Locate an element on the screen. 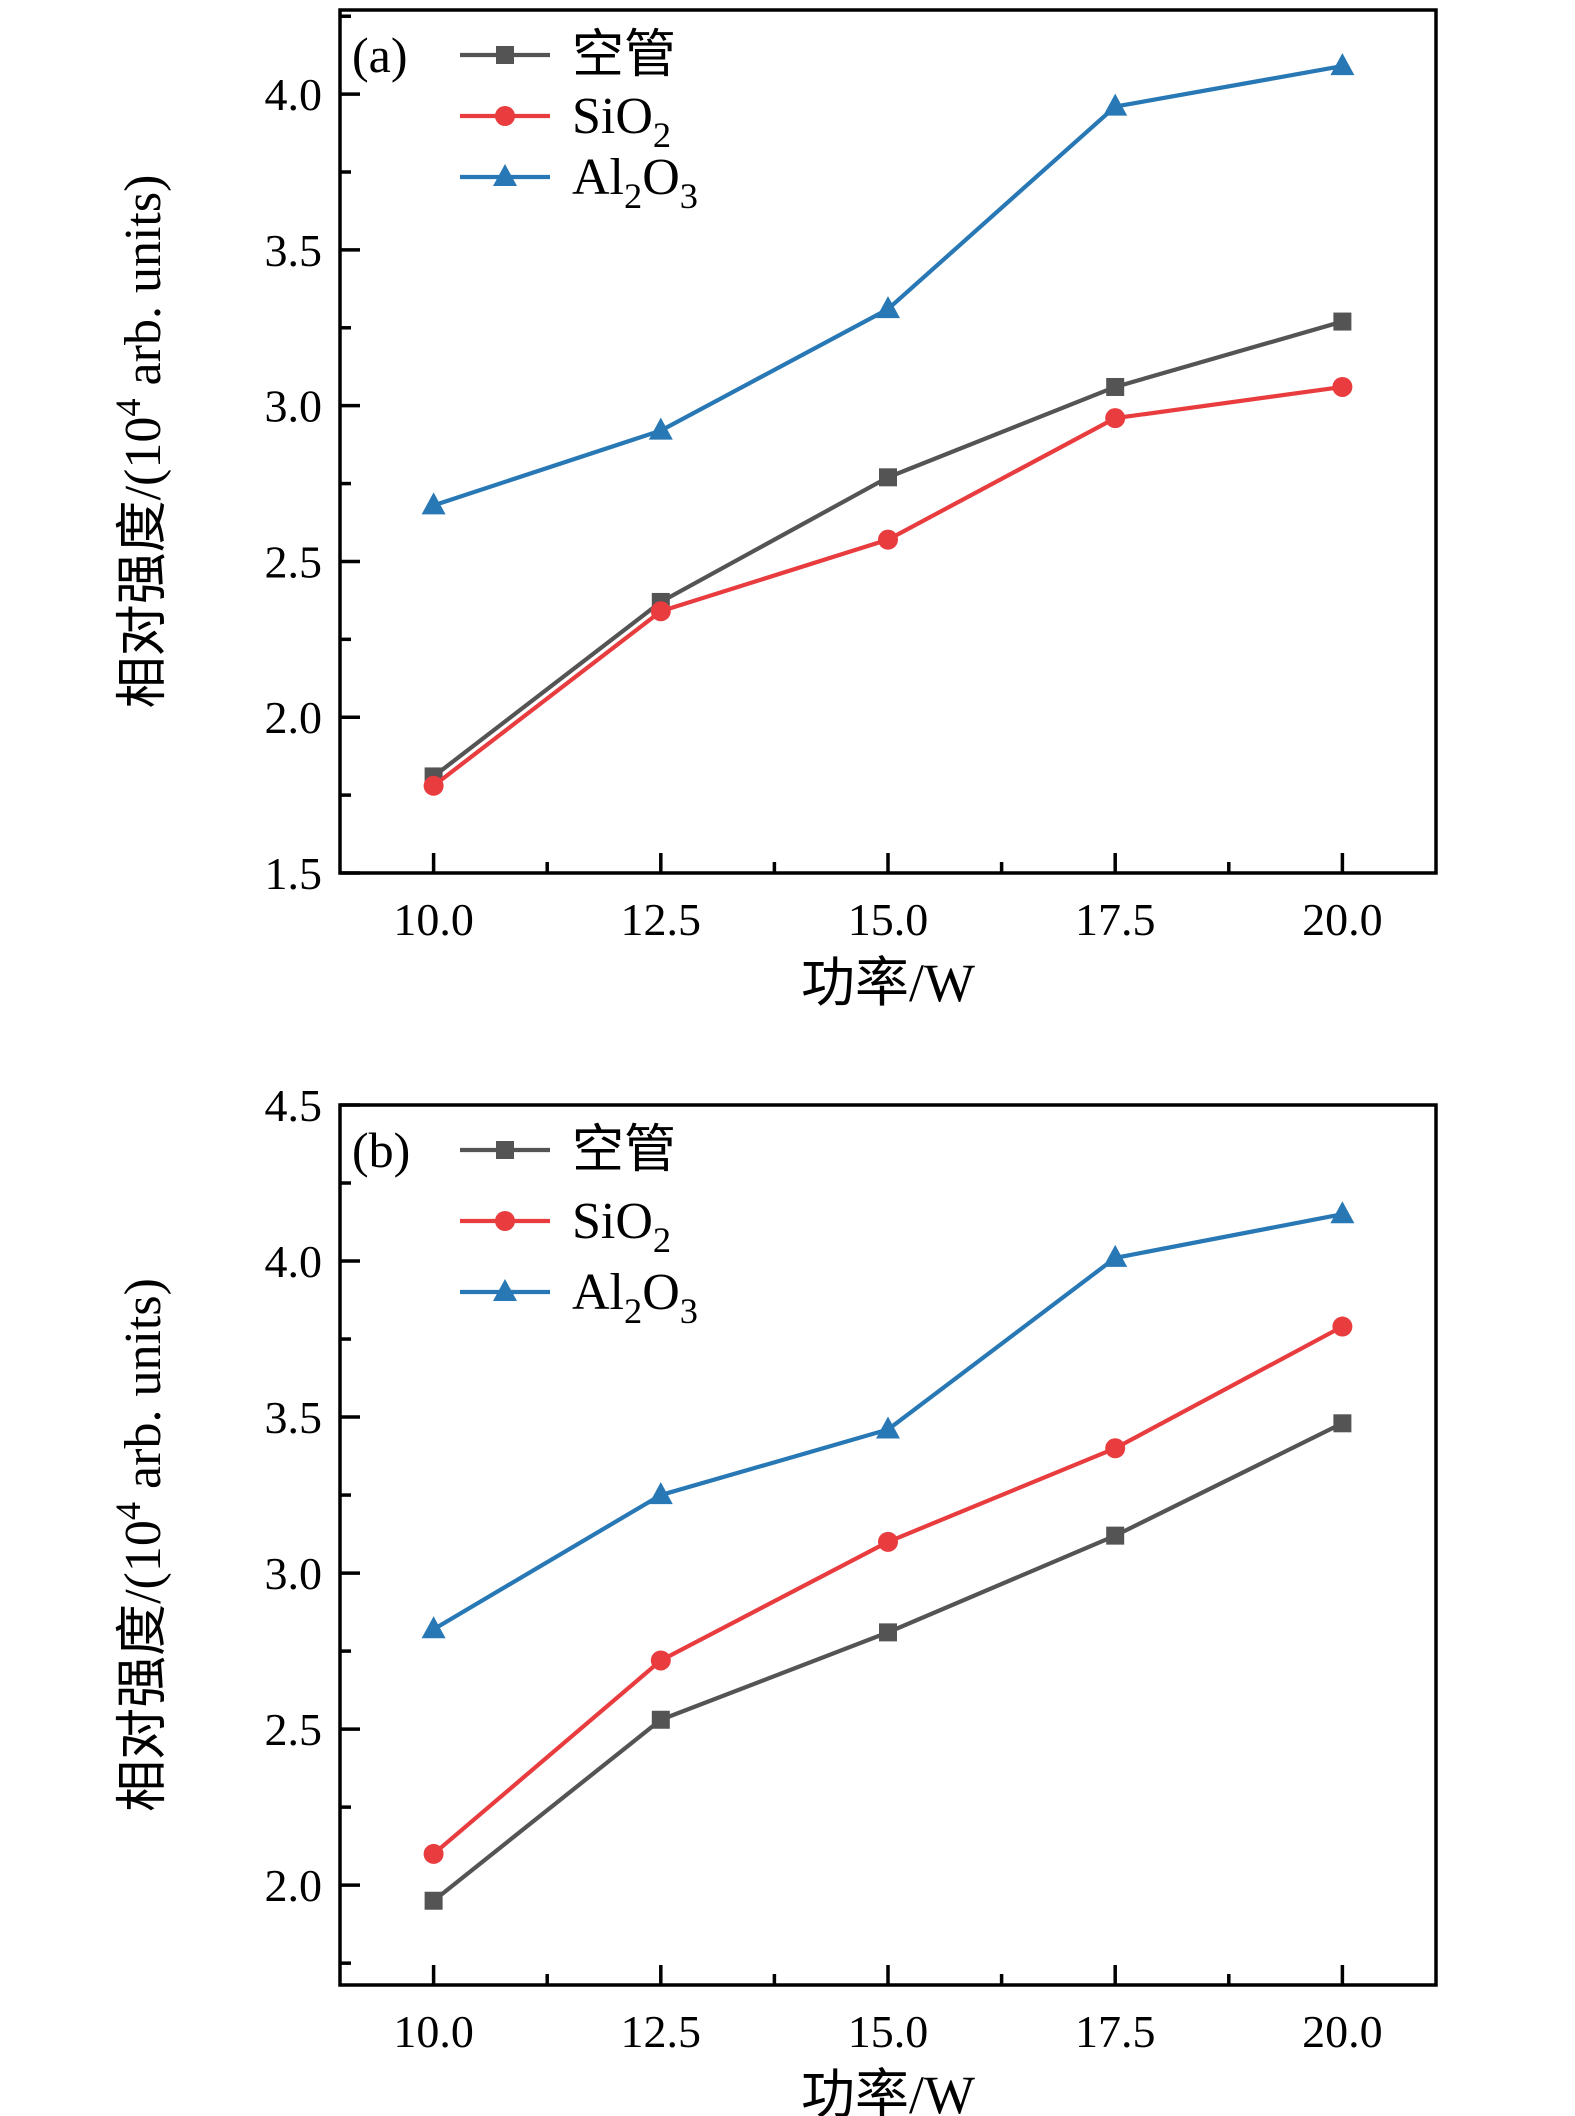  series-SiO2 is located at coordinates (888, 586).